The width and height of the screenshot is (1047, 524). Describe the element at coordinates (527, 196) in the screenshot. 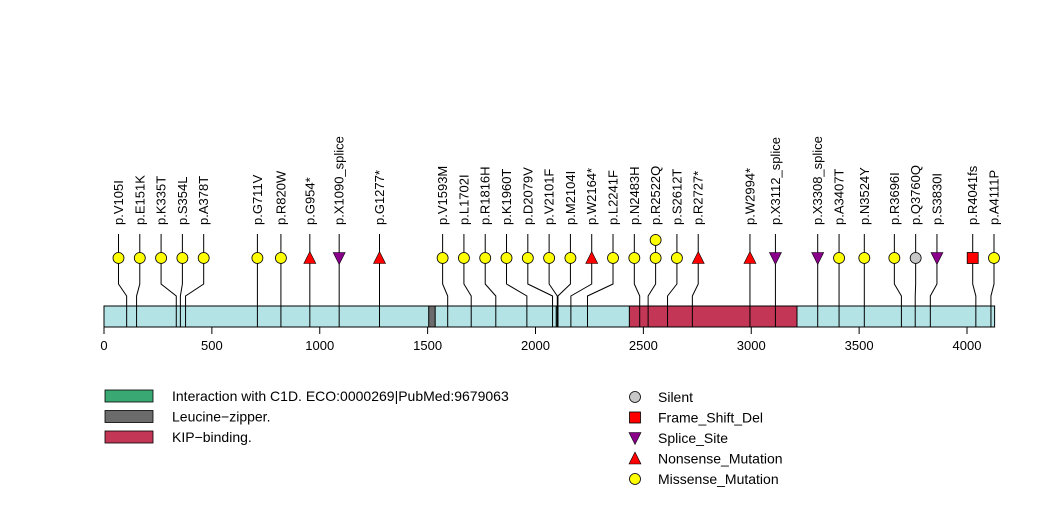

I see `mutation-label: p.D2079V` at that location.